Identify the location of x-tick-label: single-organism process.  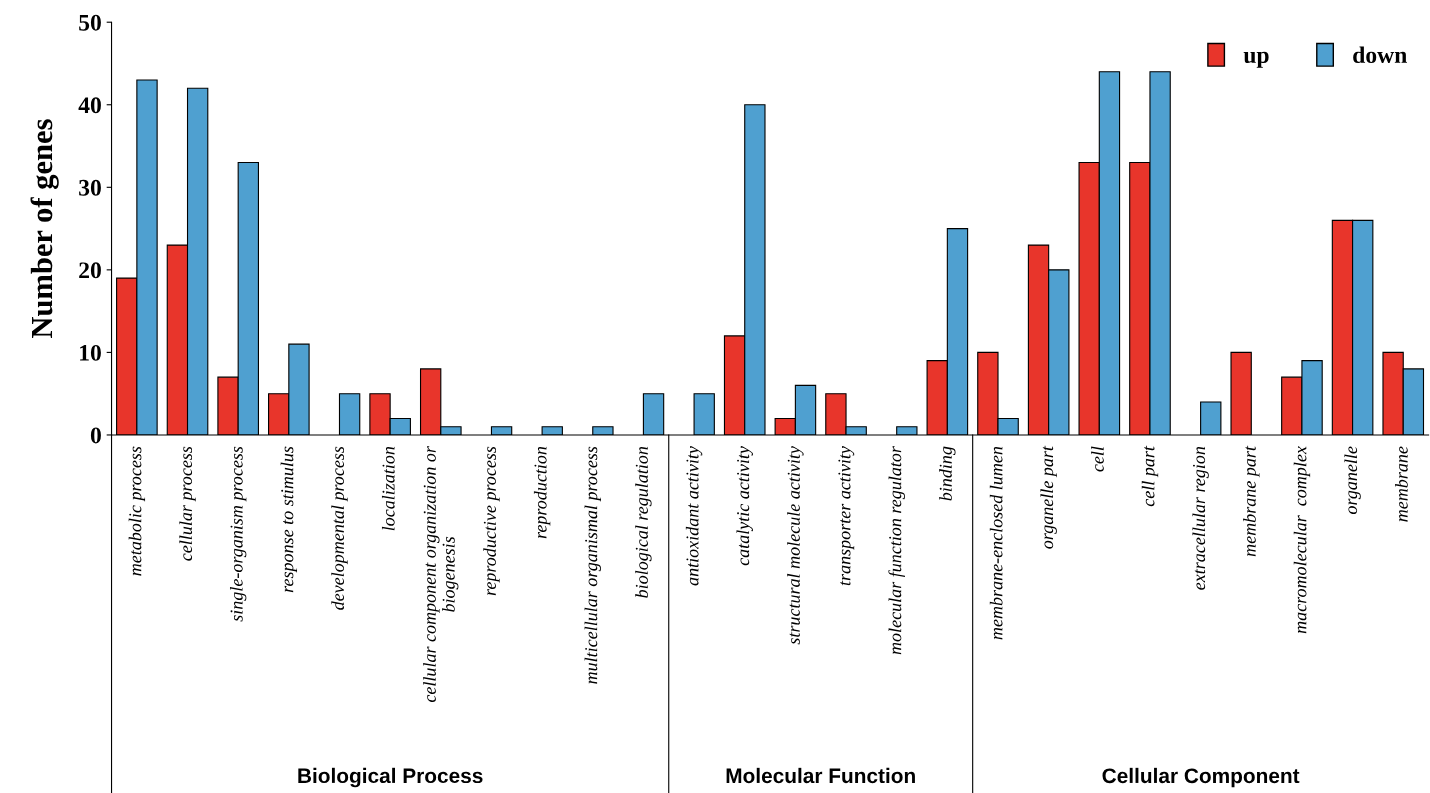
(238, 534).